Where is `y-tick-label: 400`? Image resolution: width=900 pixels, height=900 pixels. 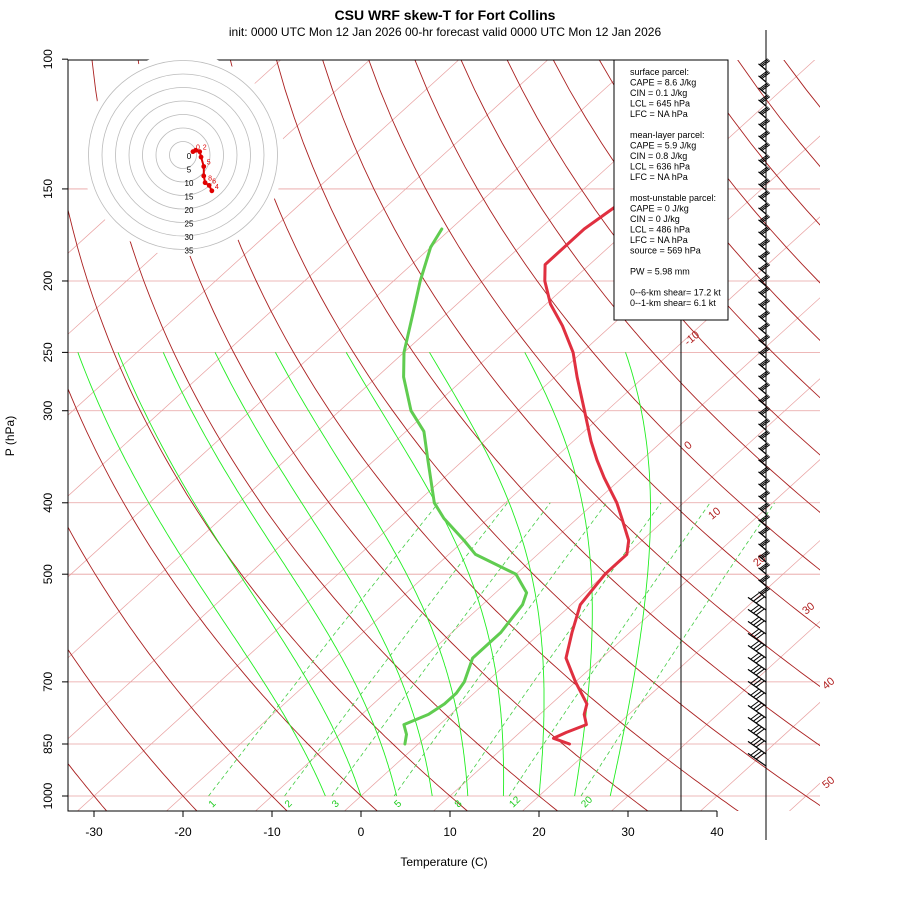
y-tick-label: 400 is located at coordinates (48, 502).